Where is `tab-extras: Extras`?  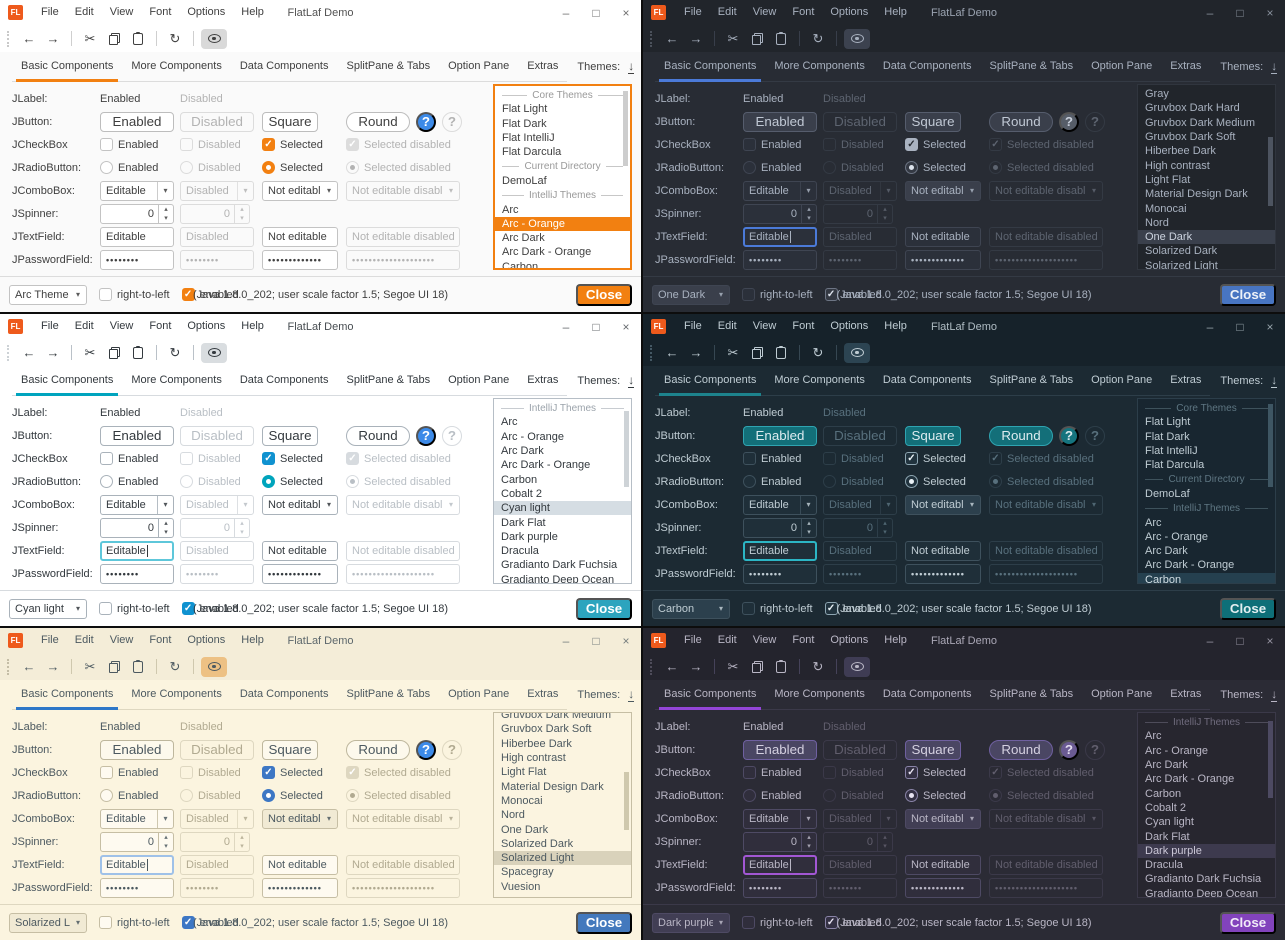
tab-extras: Extras is located at coordinates (1186, 694).